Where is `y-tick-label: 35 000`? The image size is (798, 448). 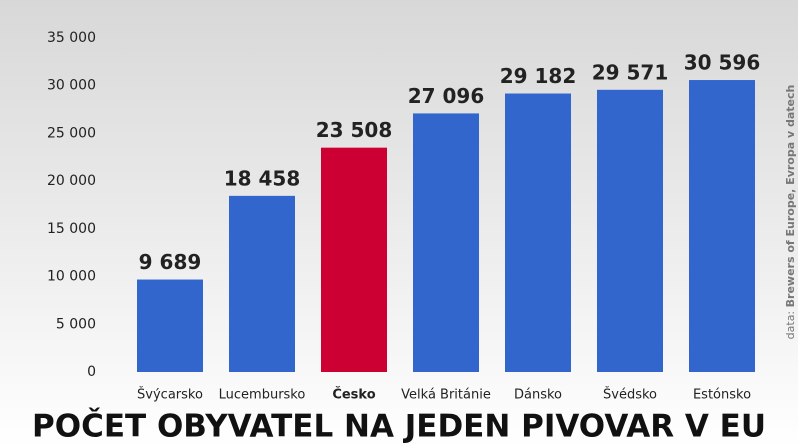 y-tick-label: 35 000 is located at coordinates (71, 38).